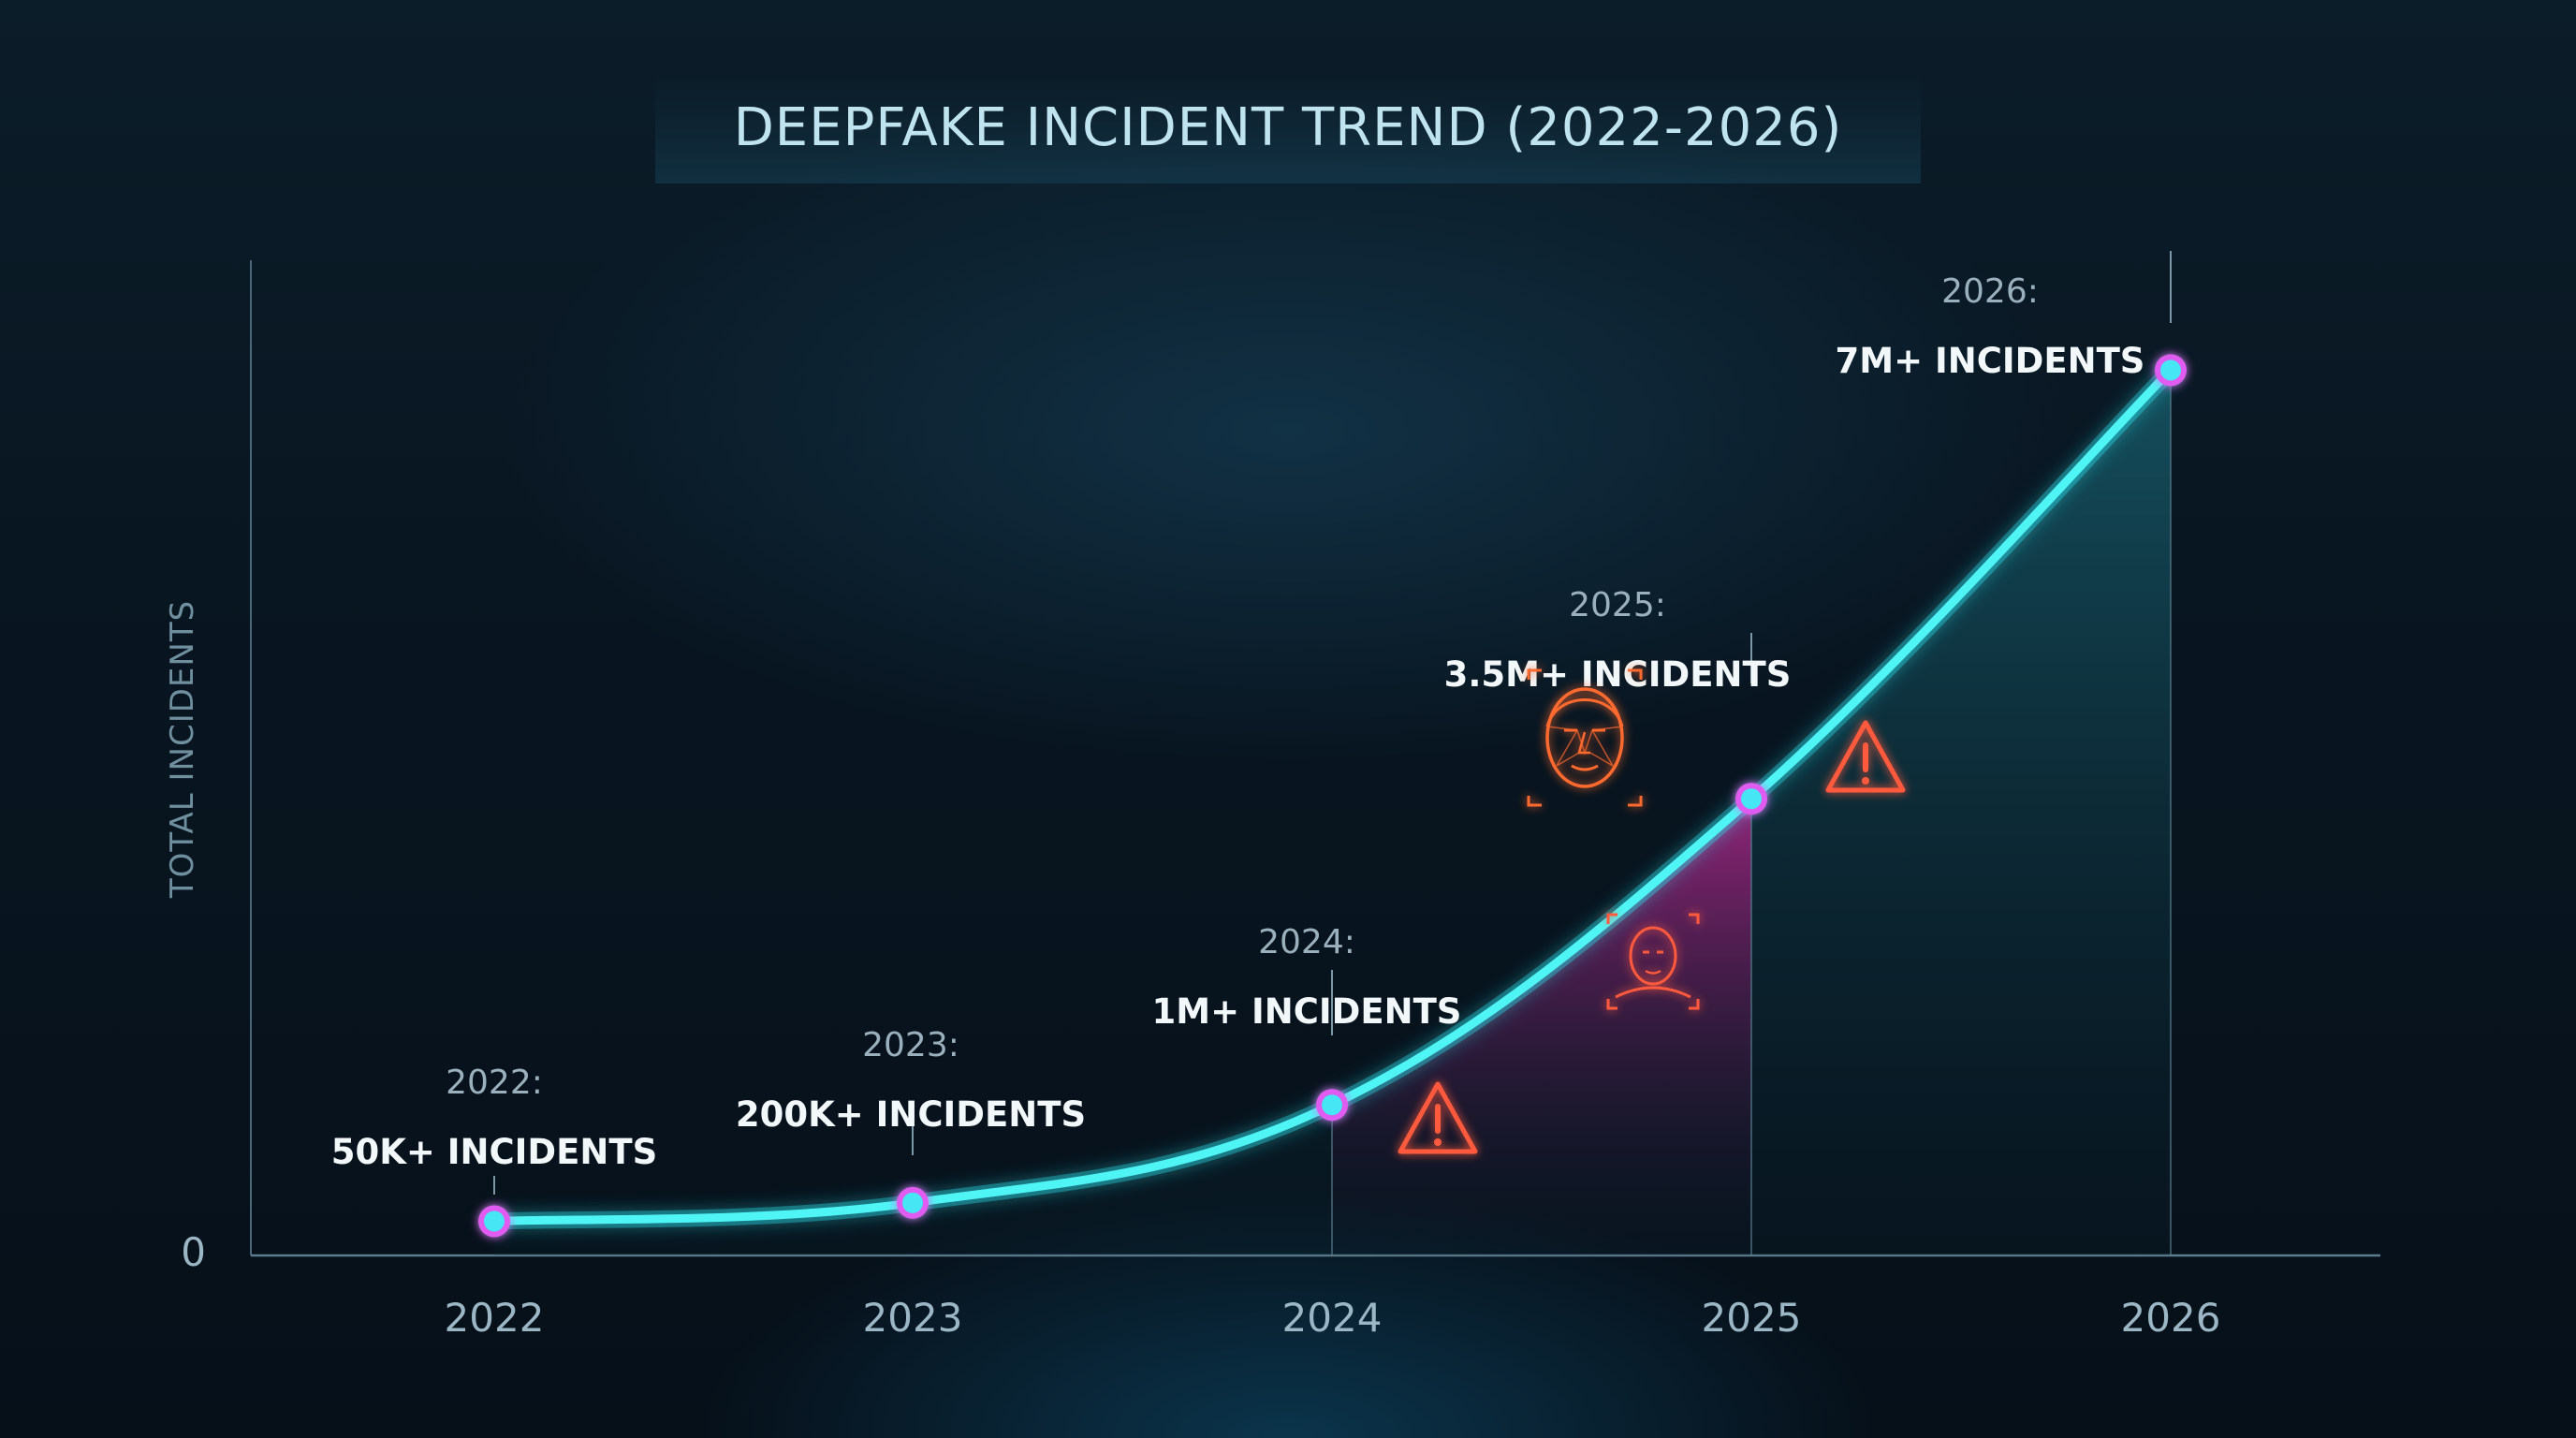 The width and height of the screenshot is (2576, 1438). I want to click on title-banner: DEEPFAKE INCIDENT TREND (2022-2026), so click(1288, 128).